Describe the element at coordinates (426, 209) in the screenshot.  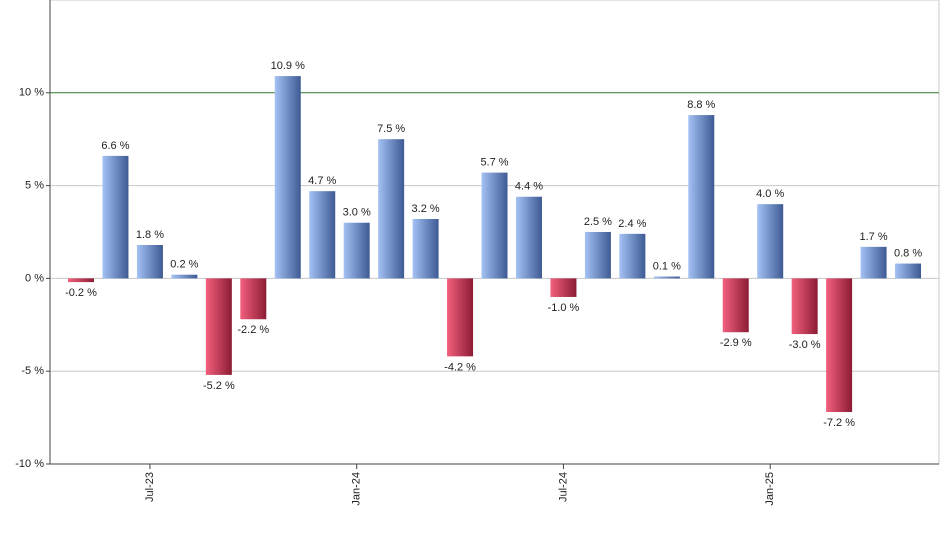
I see `data-label: 3.2 %` at that location.